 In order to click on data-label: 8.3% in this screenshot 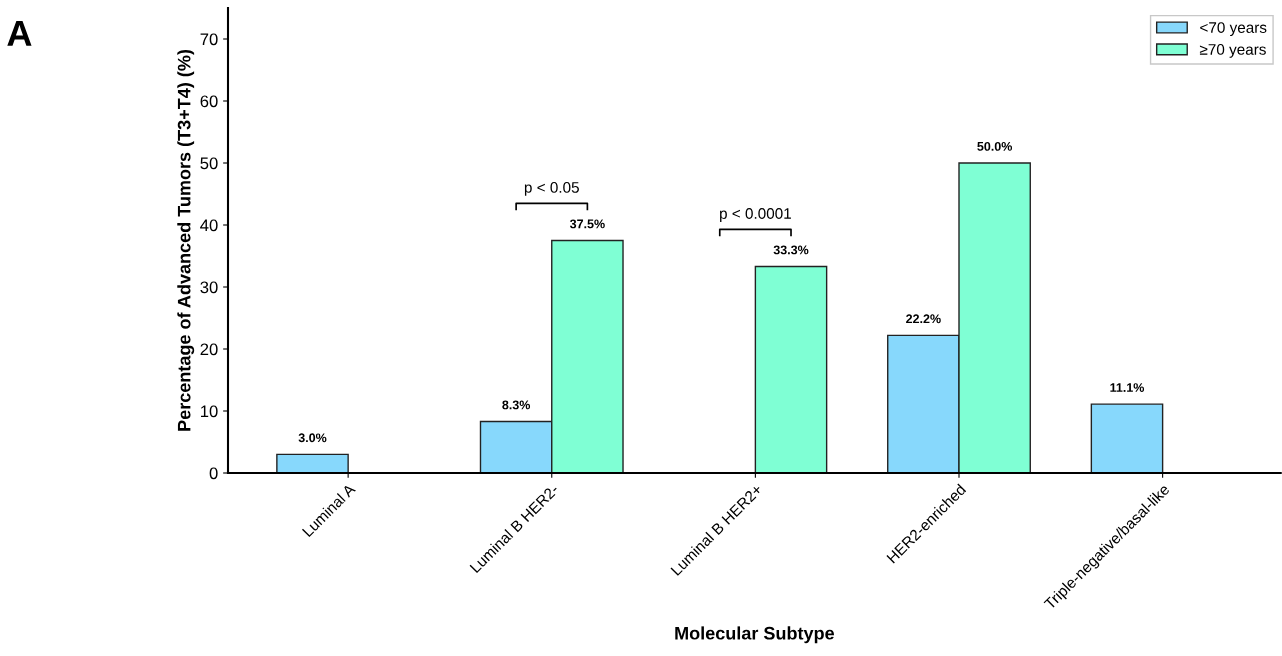, I will do `click(516, 405)`.